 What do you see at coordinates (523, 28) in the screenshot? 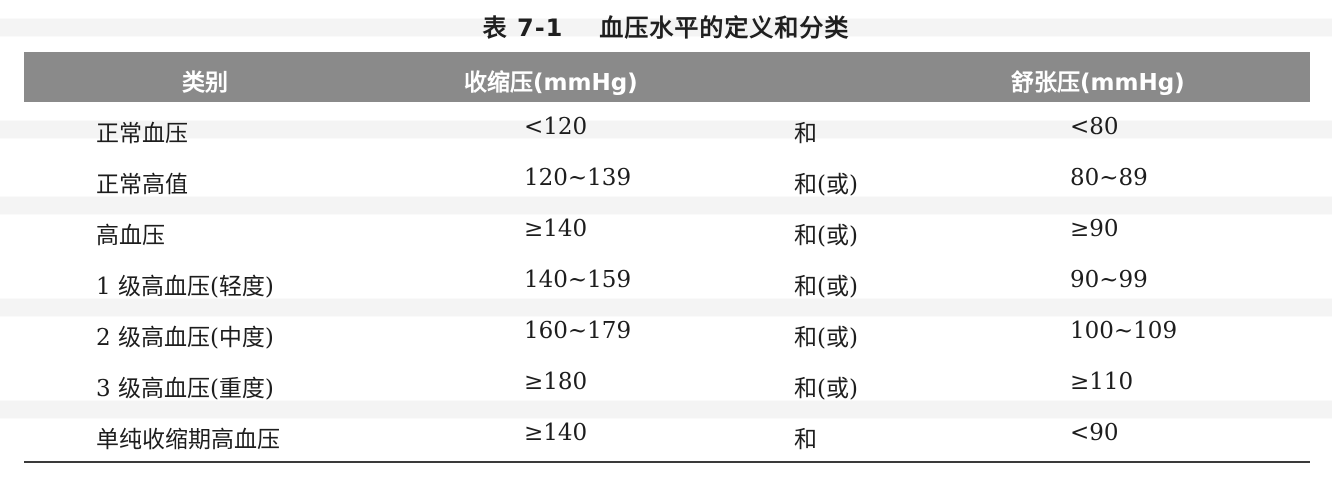
I see `table-number: 表 7-1` at bounding box center [523, 28].